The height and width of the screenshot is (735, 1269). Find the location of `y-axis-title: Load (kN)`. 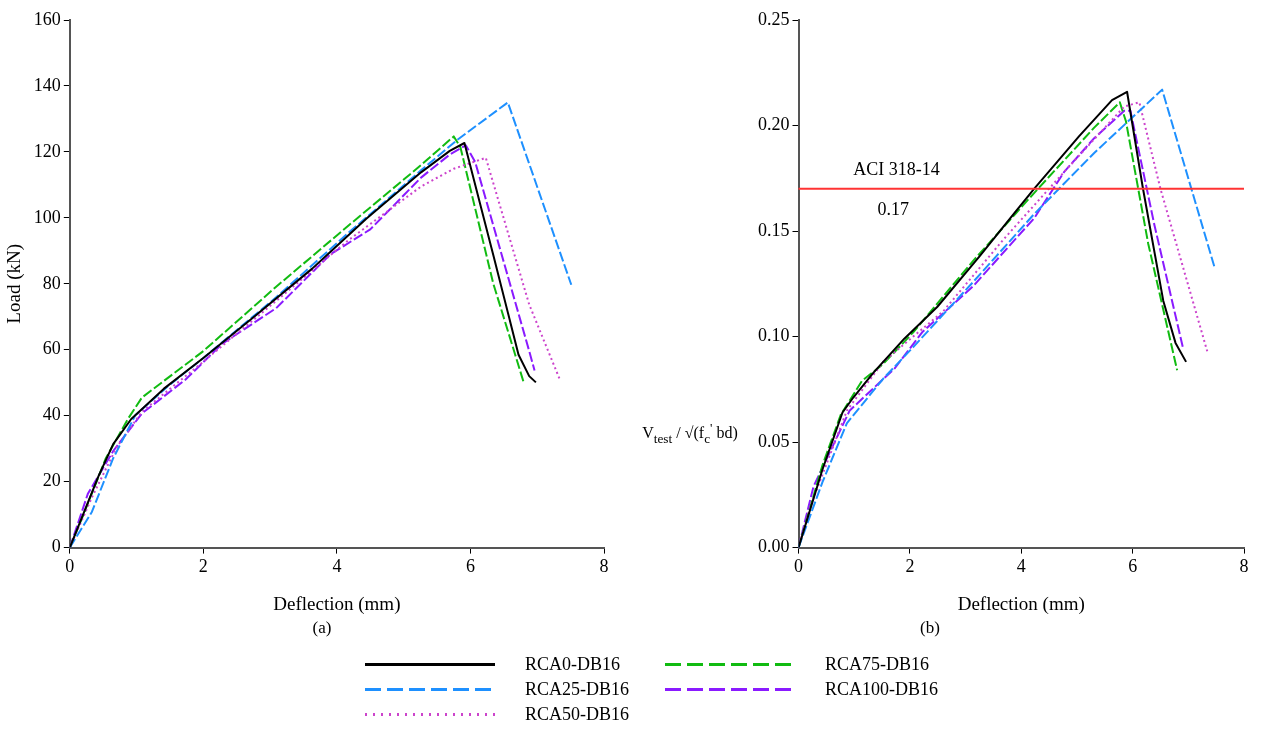

y-axis-title: Load (kN) is located at coordinates (14, 283).